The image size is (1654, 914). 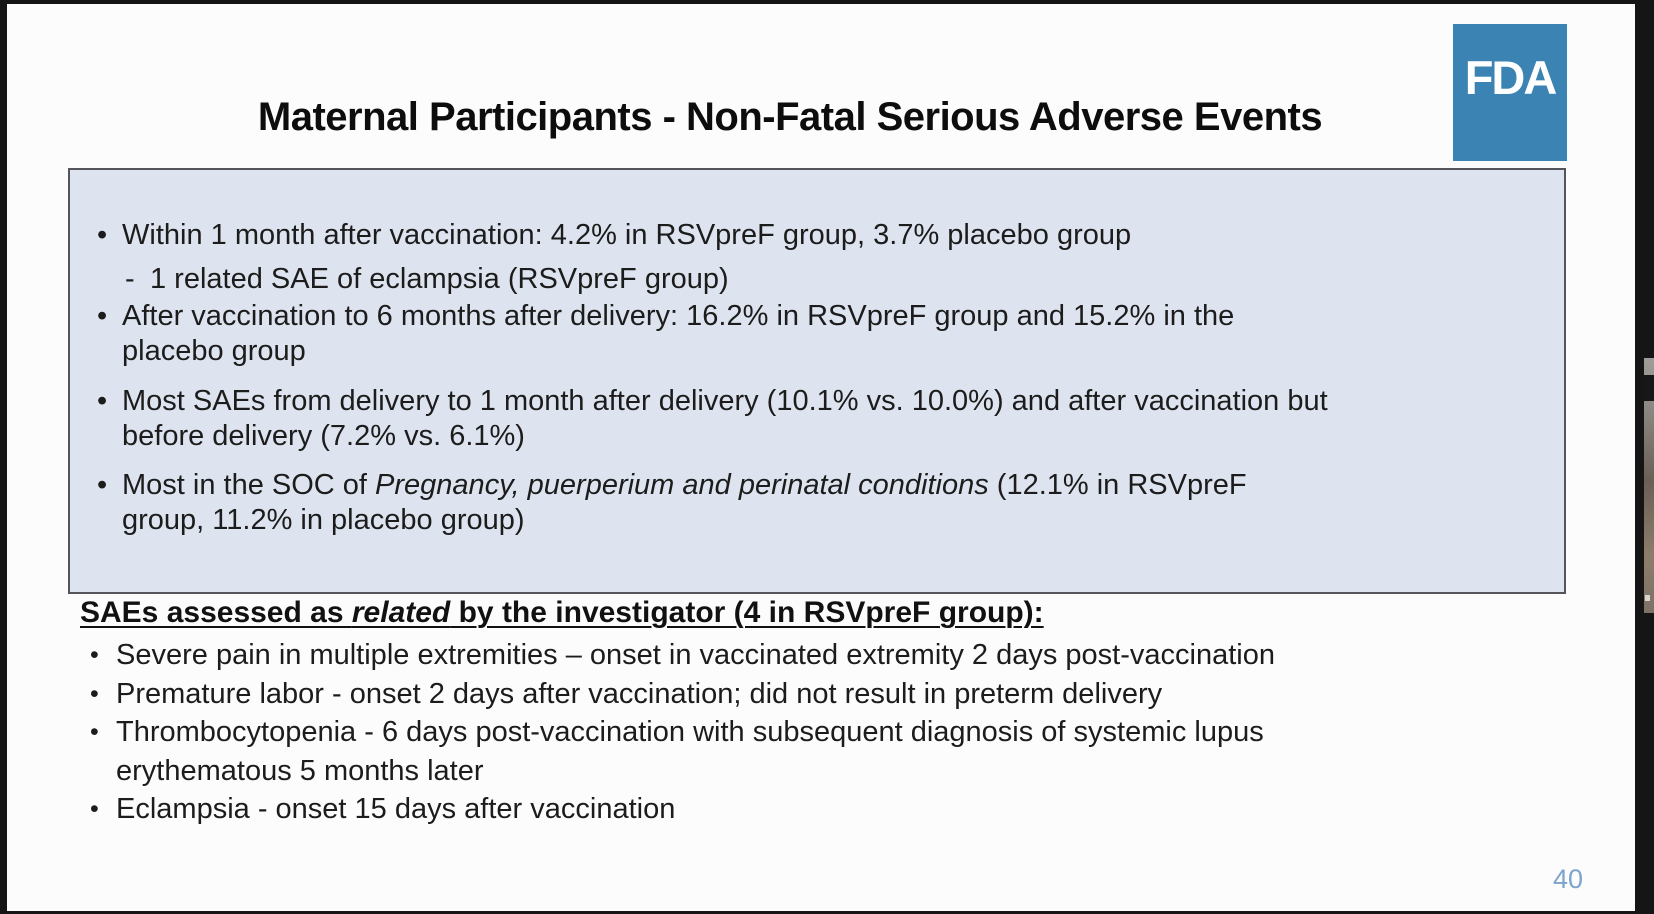 What do you see at coordinates (401, 612) in the screenshot?
I see `italic-related-word: related` at bounding box center [401, 612].